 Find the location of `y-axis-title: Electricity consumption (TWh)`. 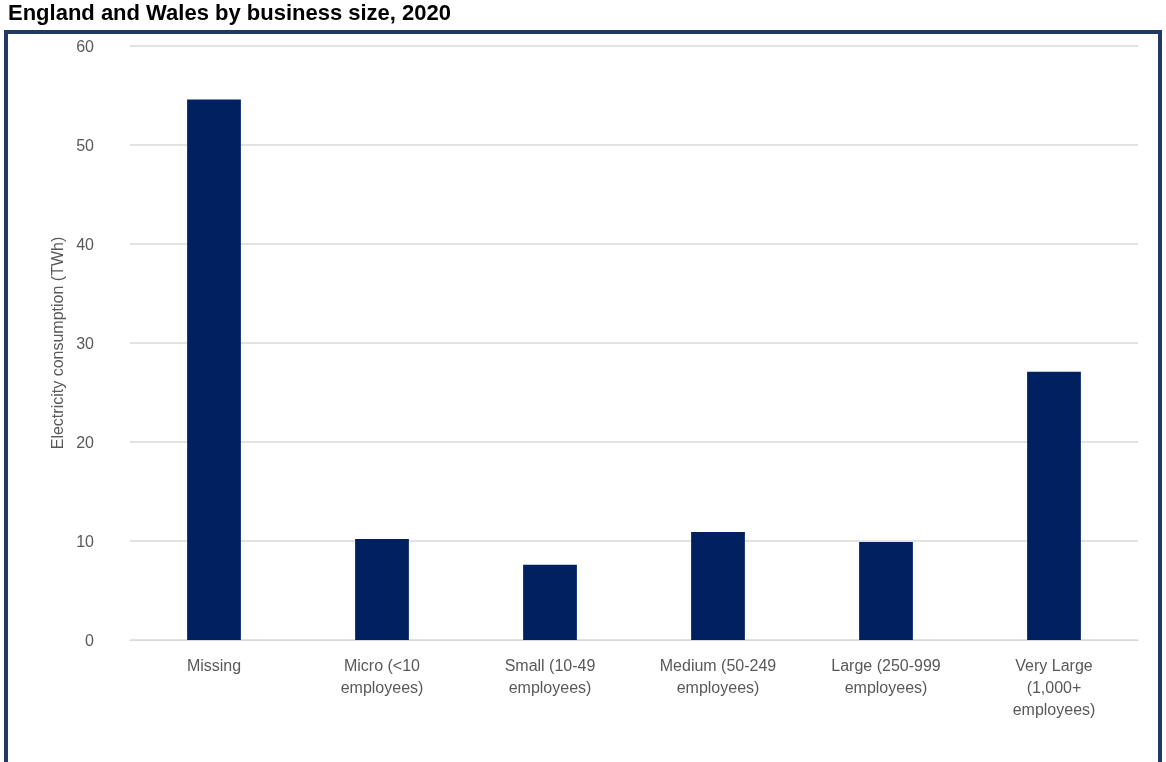

y-axis-title: Electricity consumption (TWh) is located at coordinates (57, 343).